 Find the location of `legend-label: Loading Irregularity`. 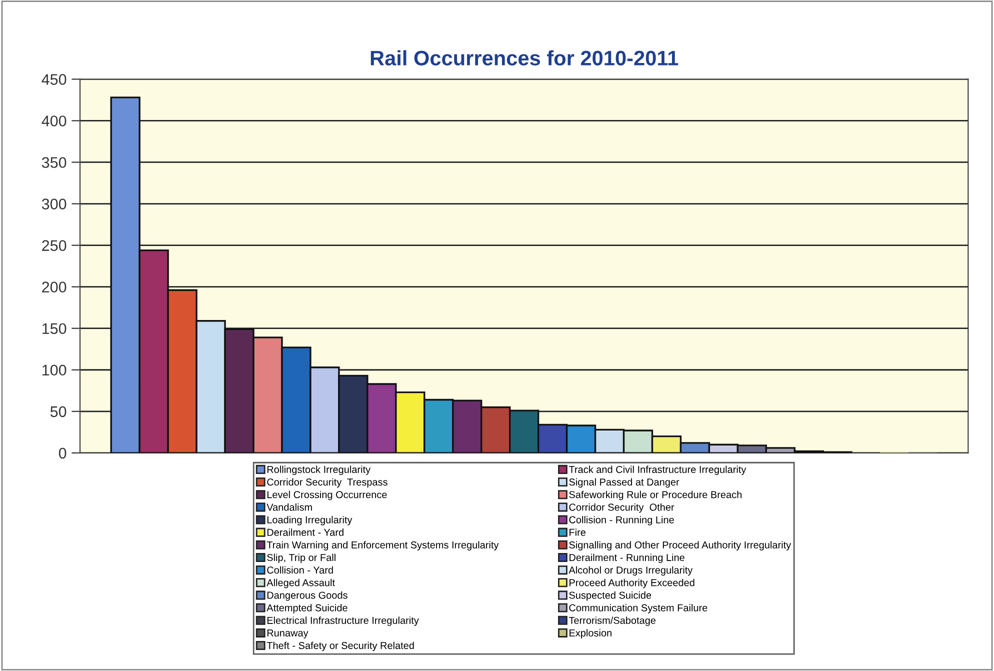

legend-label: Loading Irregularity is located at coordinates (309, 521).